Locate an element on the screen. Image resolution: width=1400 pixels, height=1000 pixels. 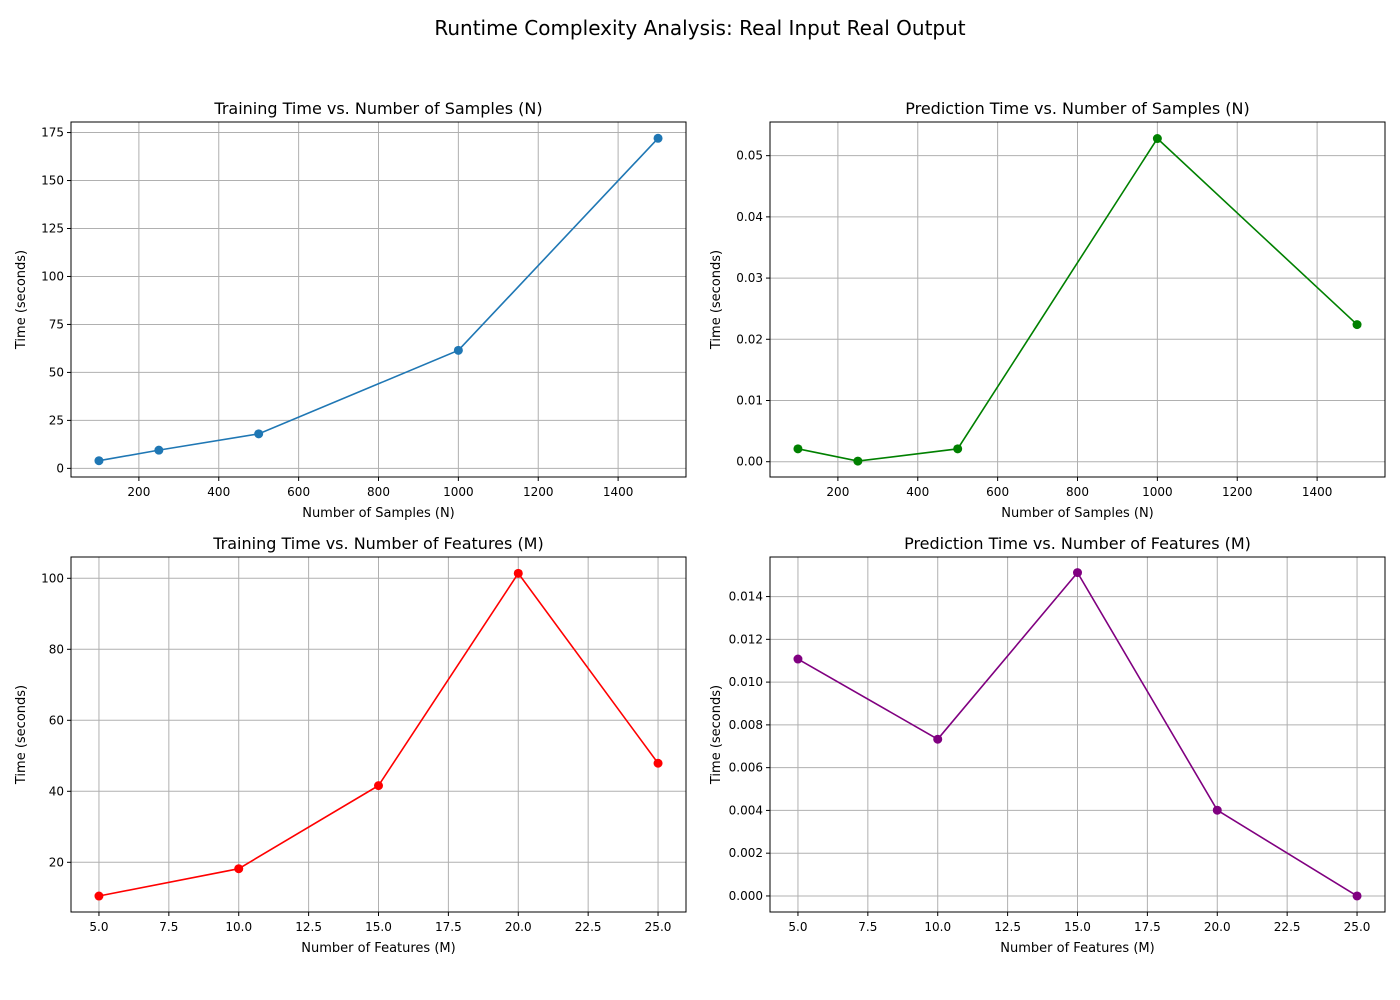
y-tick-label: 0.05 is located at coordinates (749, 156).